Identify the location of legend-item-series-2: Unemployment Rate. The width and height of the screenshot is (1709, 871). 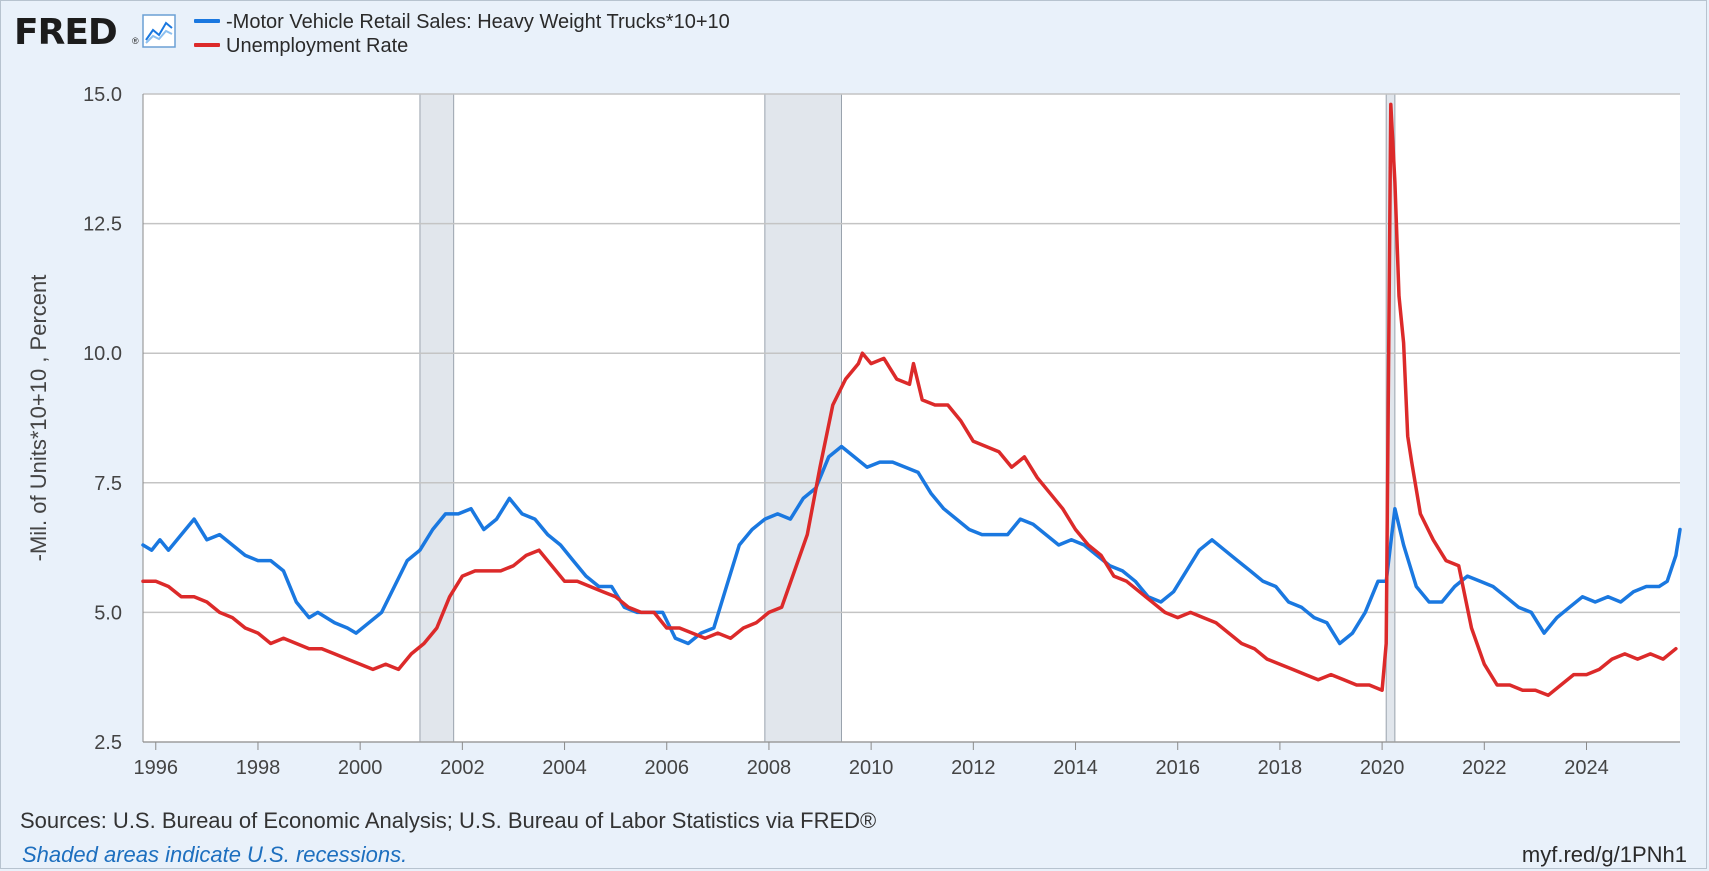
(462, 46).